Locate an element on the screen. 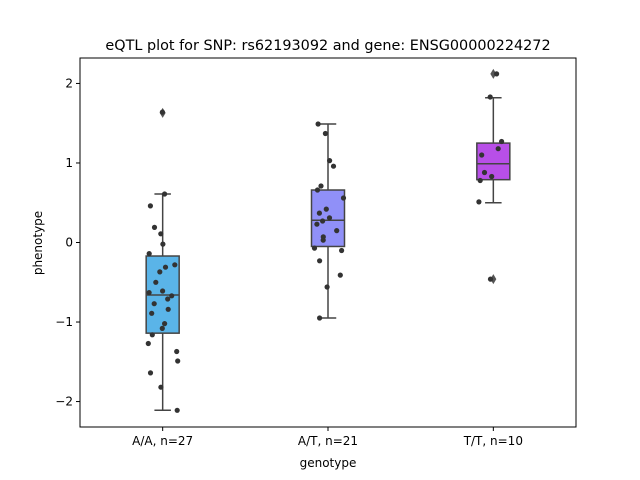  x-tick-label: A/A, n=27 is located at coordinates (162, 441).